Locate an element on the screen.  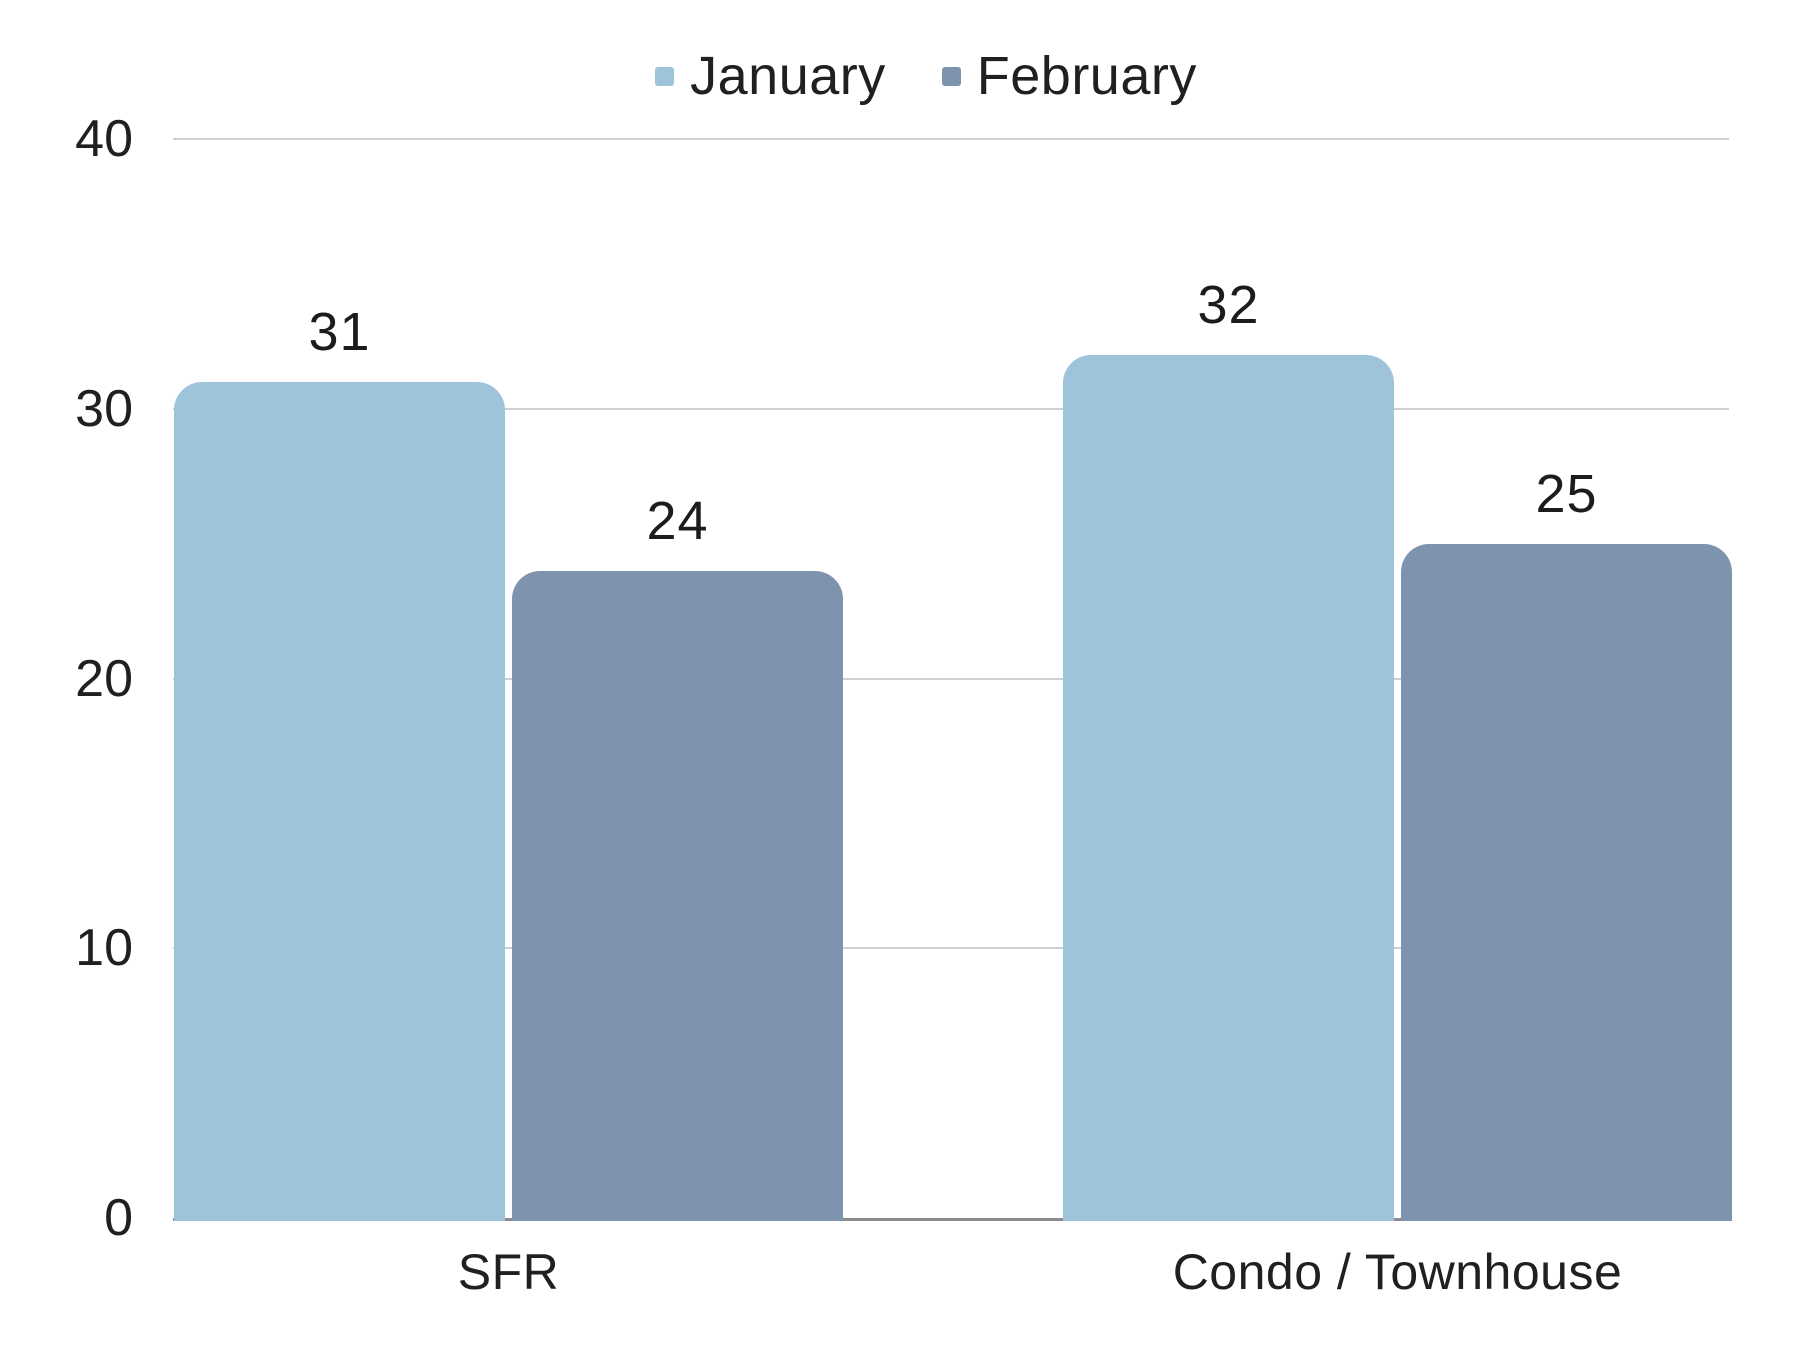
bar-february-sfr is located at coordinates (677, 895).